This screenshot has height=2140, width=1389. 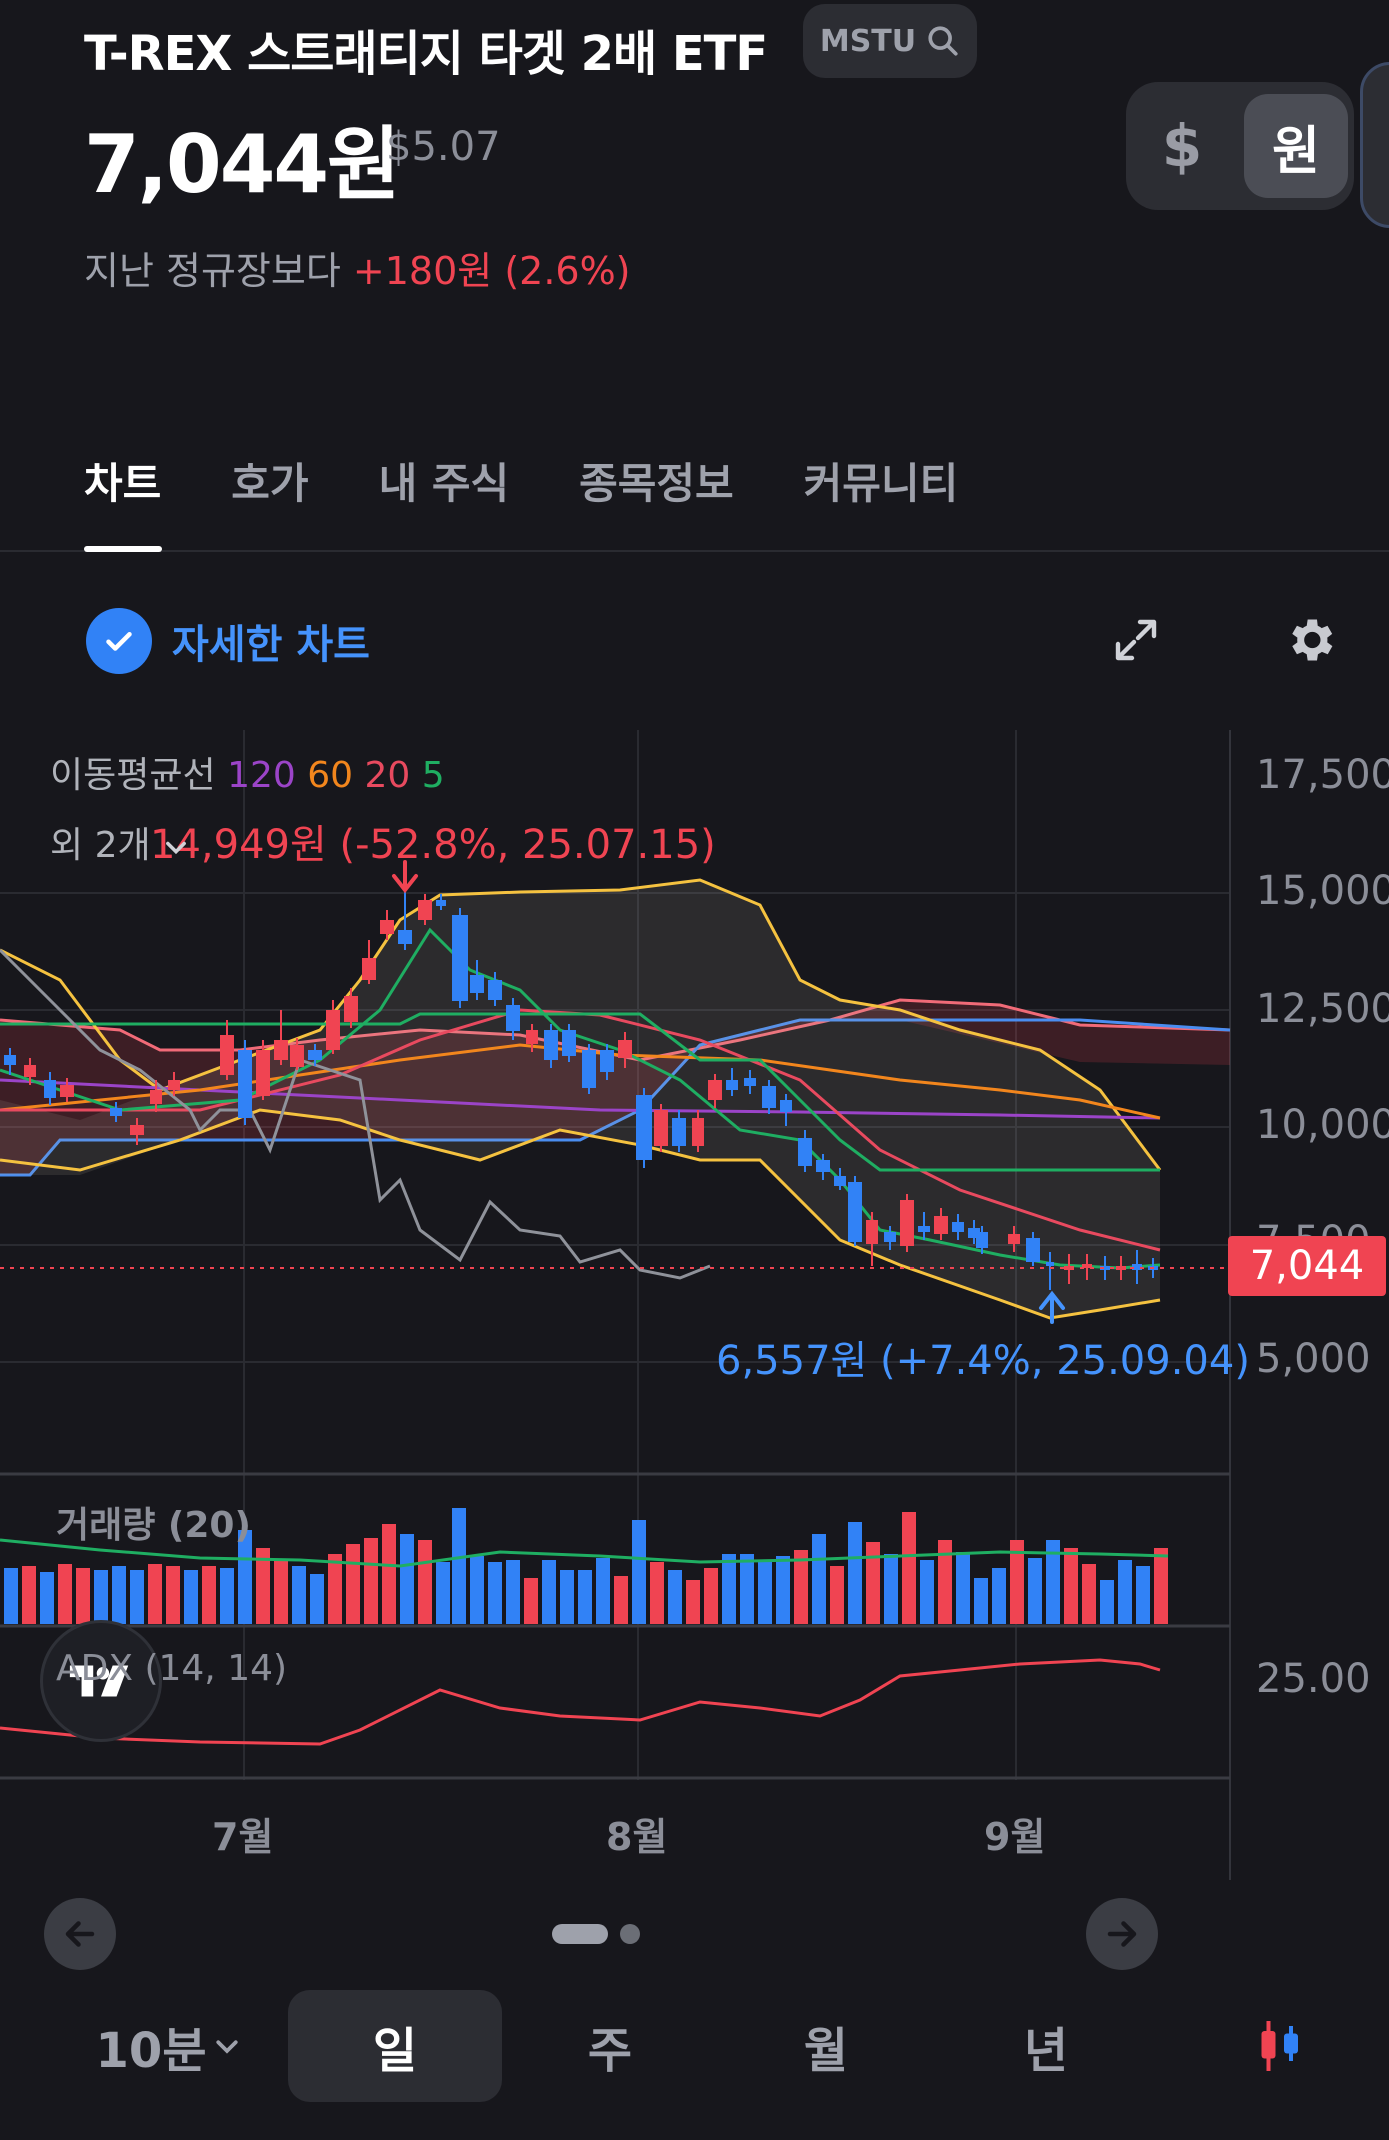 I want to click on currency-toggle: $ 원, so click(x=1240, y=146).